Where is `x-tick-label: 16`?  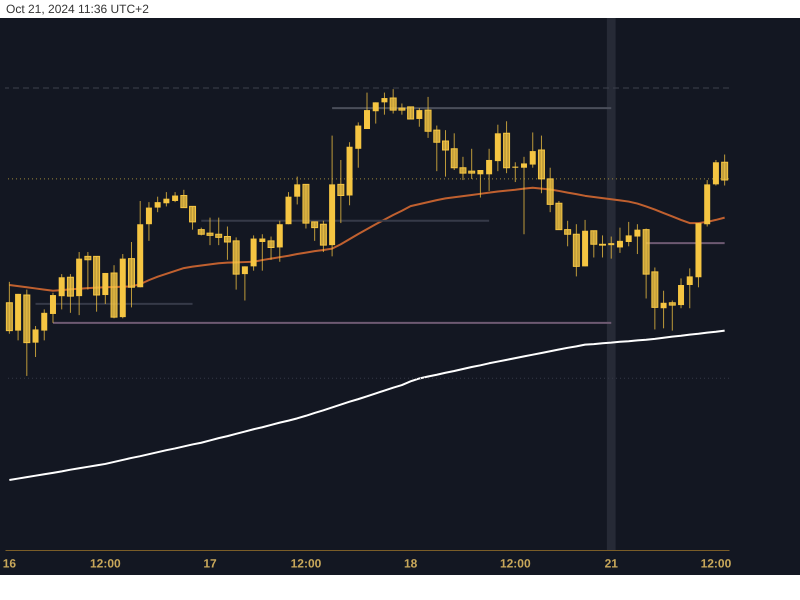 x-tick-label: 16 is located at coordinates (9, 563).